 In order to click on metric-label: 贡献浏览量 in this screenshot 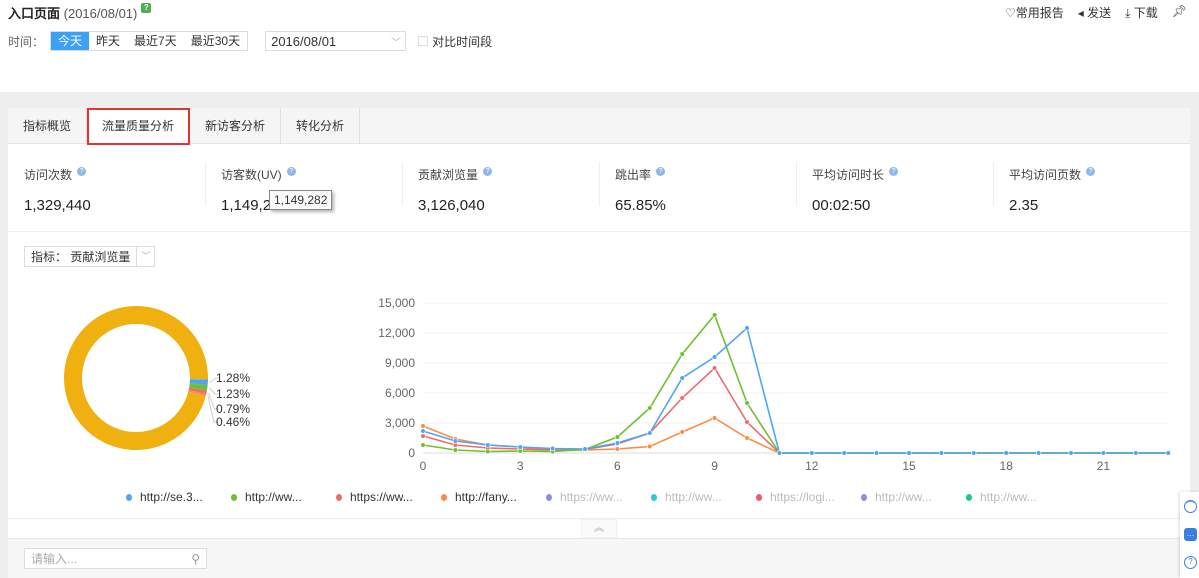, I will do `click(448, 175)`.